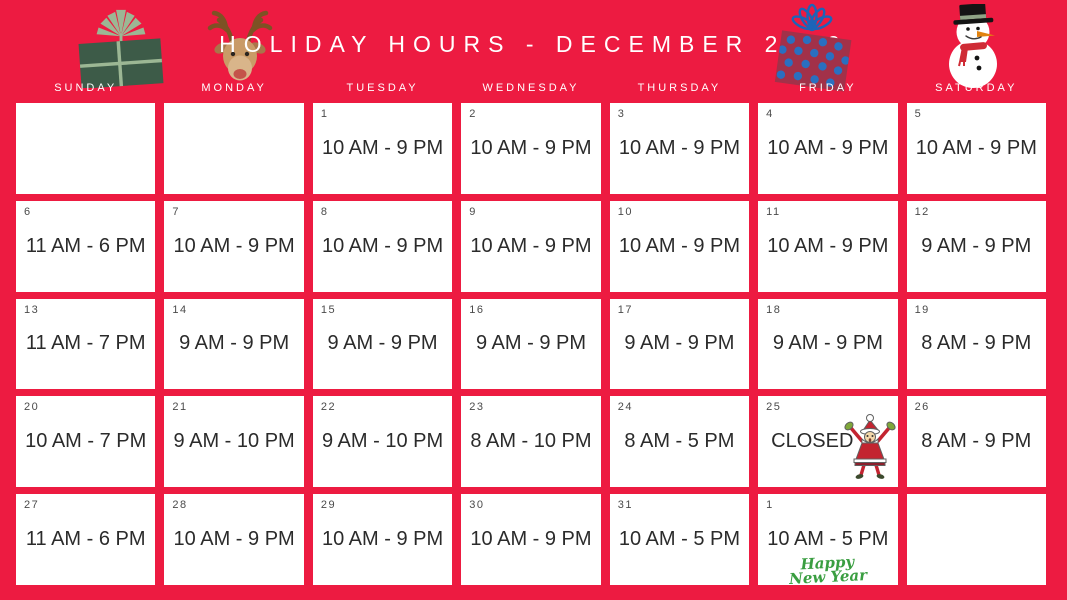 The image size is (1067, 600). What do you see at coordinates (918, 114) in the screenshot?
I see `date-number: 5` at bounding box center [918, 114].